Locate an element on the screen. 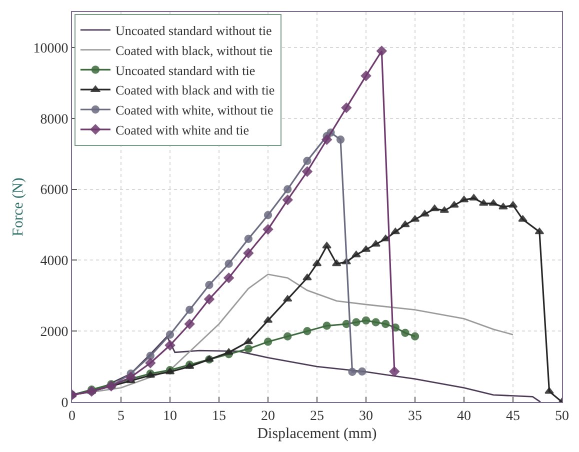  y-tick-label: 4000 is located at coordinates (54, 262).